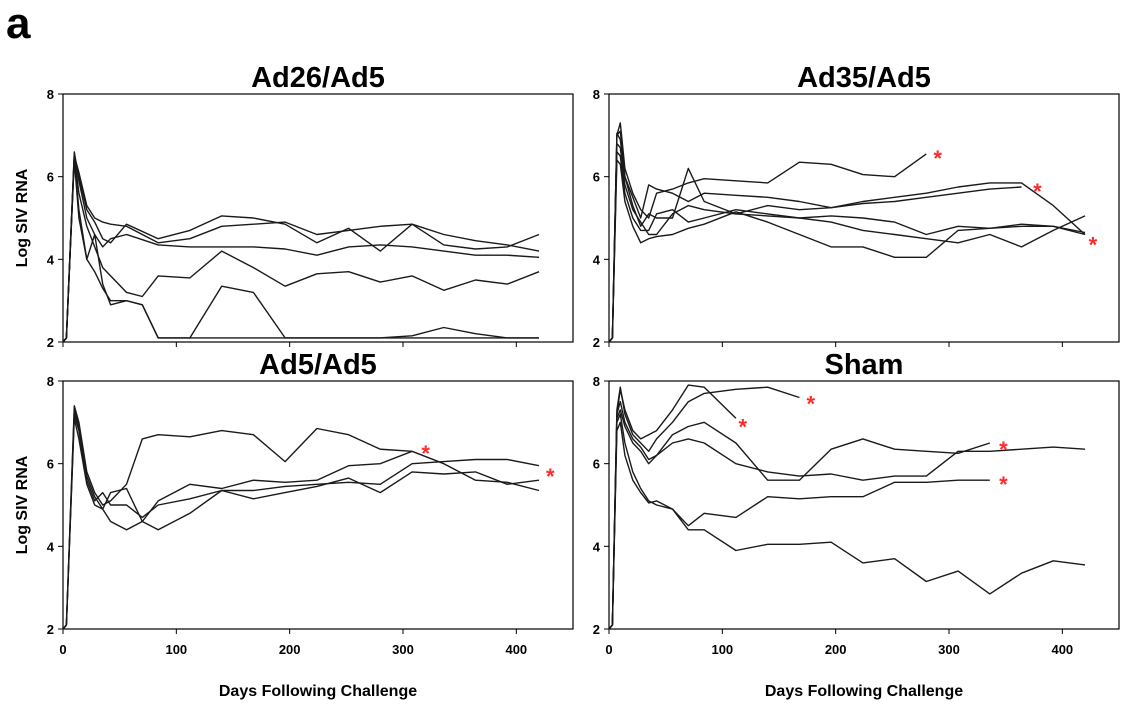 The width and height of the screenshot is (1129, 708). I want to click on panel-title: Ad26/Ad5, so click(318, 78).